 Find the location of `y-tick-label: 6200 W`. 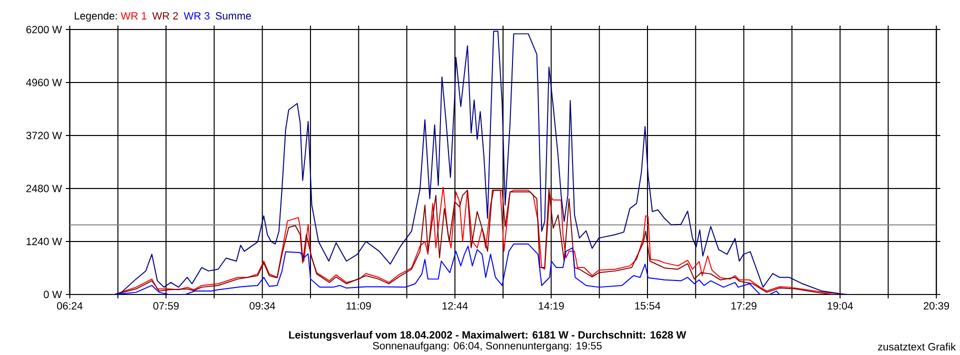

y-tick-label: 6200 W is located at coordinates (44, 30).